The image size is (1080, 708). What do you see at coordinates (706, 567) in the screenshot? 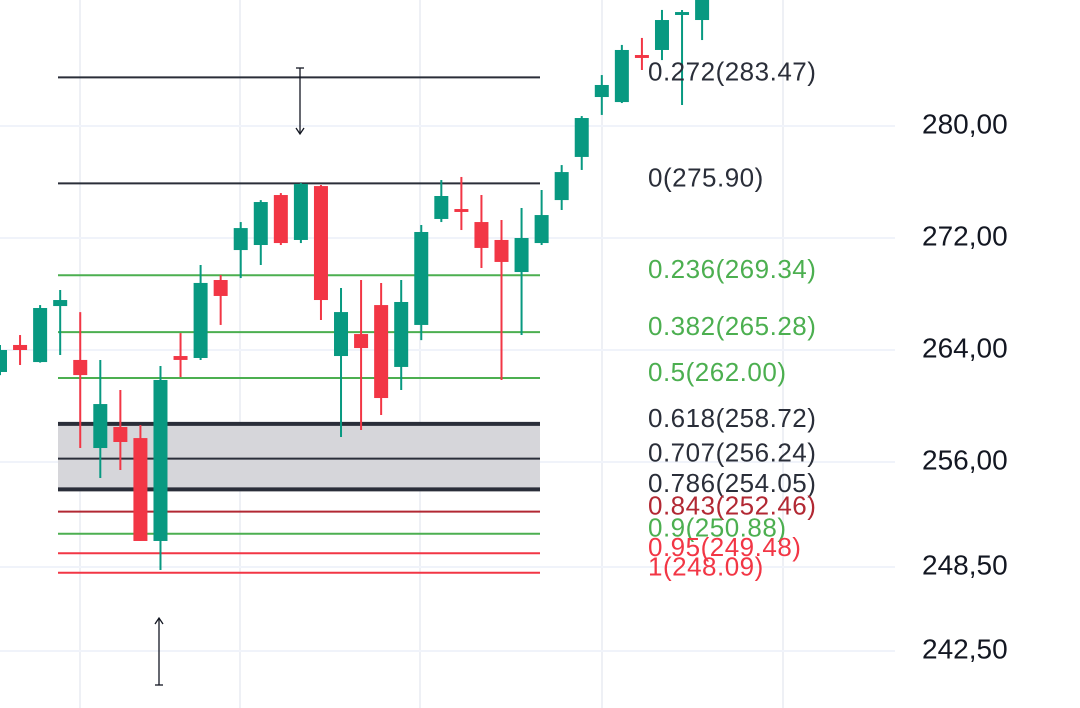
I see `fib-label: 1(248.09)` at bounding box center [706, 567].